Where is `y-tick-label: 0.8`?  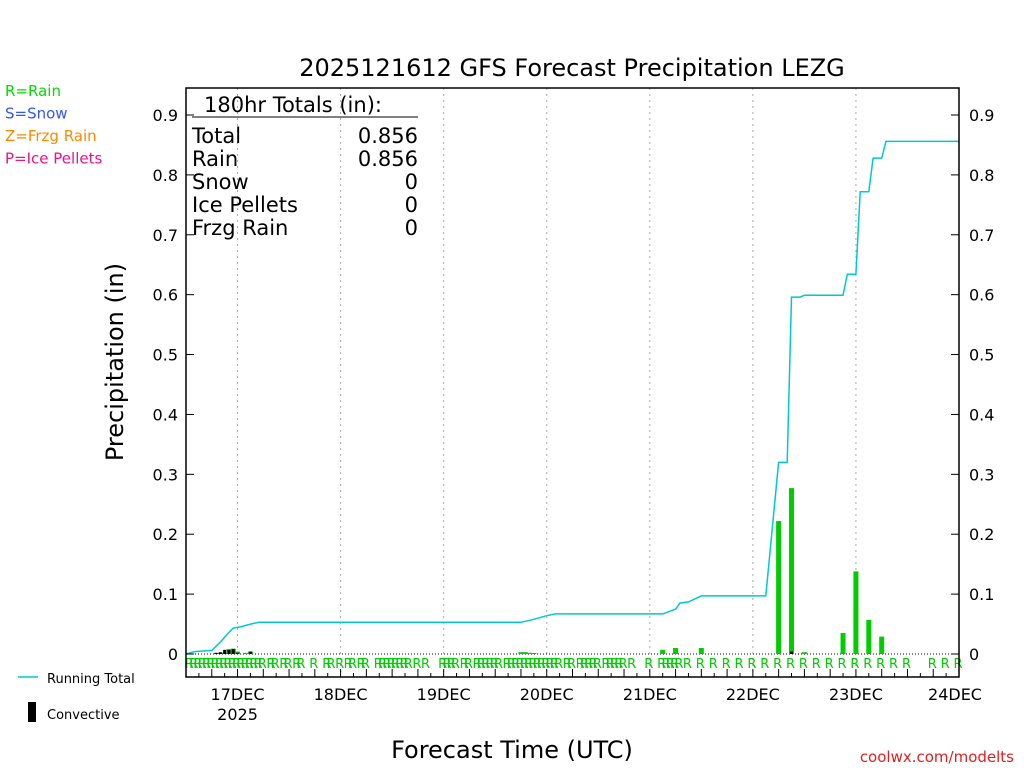 y-tick-label: 0.8 is located at coordinates (165, 175).